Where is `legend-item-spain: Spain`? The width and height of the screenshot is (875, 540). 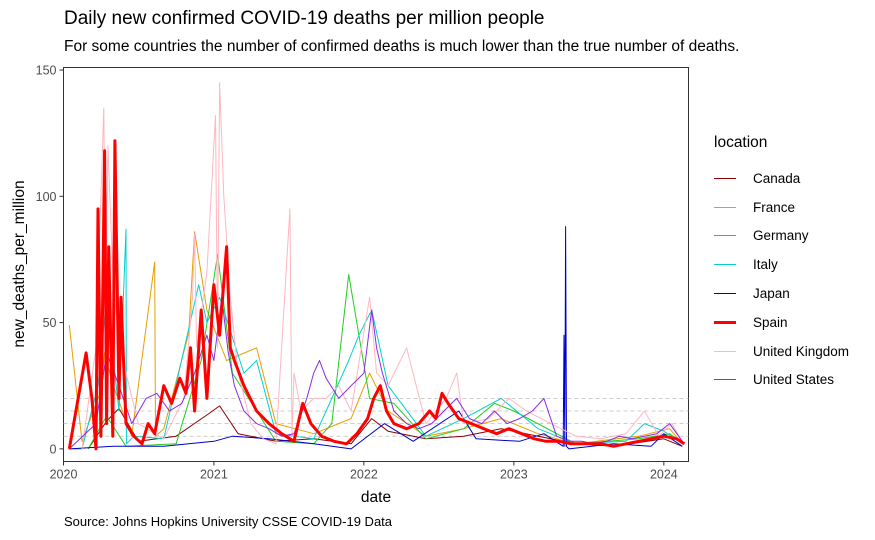 legend-item-spain: Spain is located at coordinates (781, 322).